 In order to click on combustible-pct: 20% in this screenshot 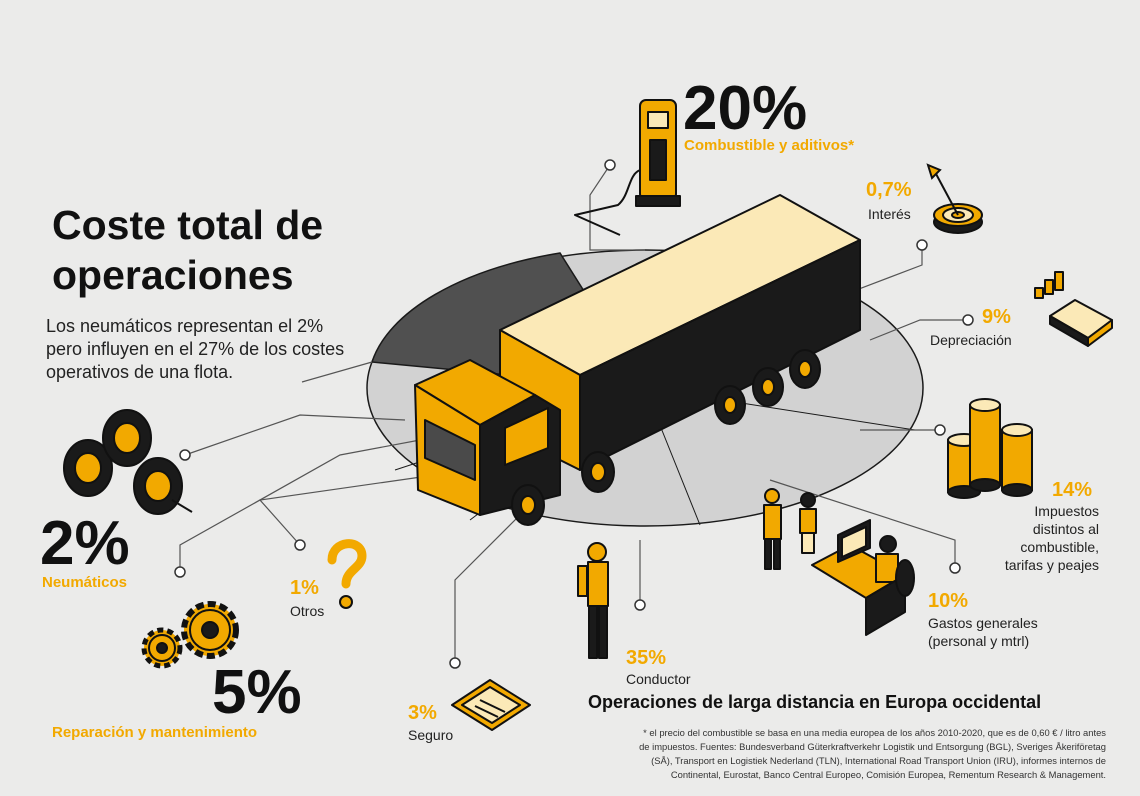, I will do `click(745, 108)`.